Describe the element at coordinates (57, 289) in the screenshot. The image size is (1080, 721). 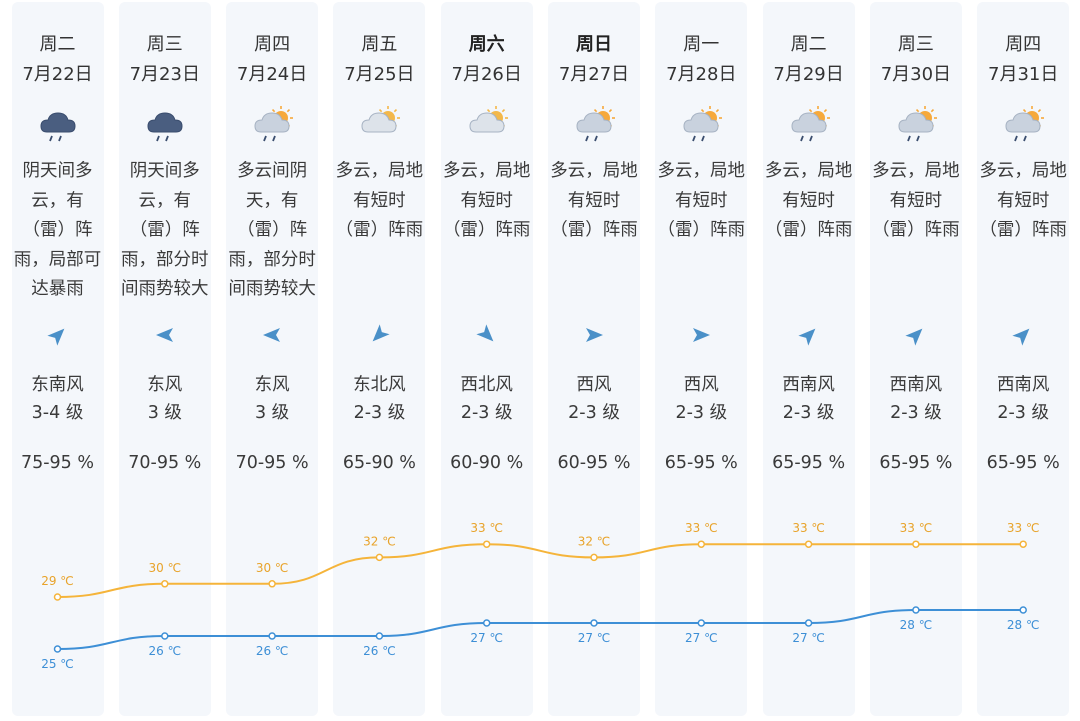
I see `description-line: 达暴雨` at that location.